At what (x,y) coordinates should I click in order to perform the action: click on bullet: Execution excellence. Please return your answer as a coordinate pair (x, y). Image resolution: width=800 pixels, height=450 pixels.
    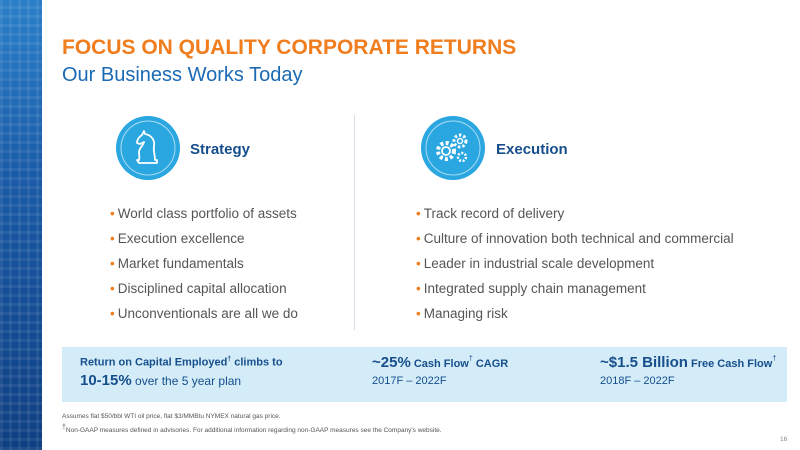
    Looking at the image, I should click on (204, 243).